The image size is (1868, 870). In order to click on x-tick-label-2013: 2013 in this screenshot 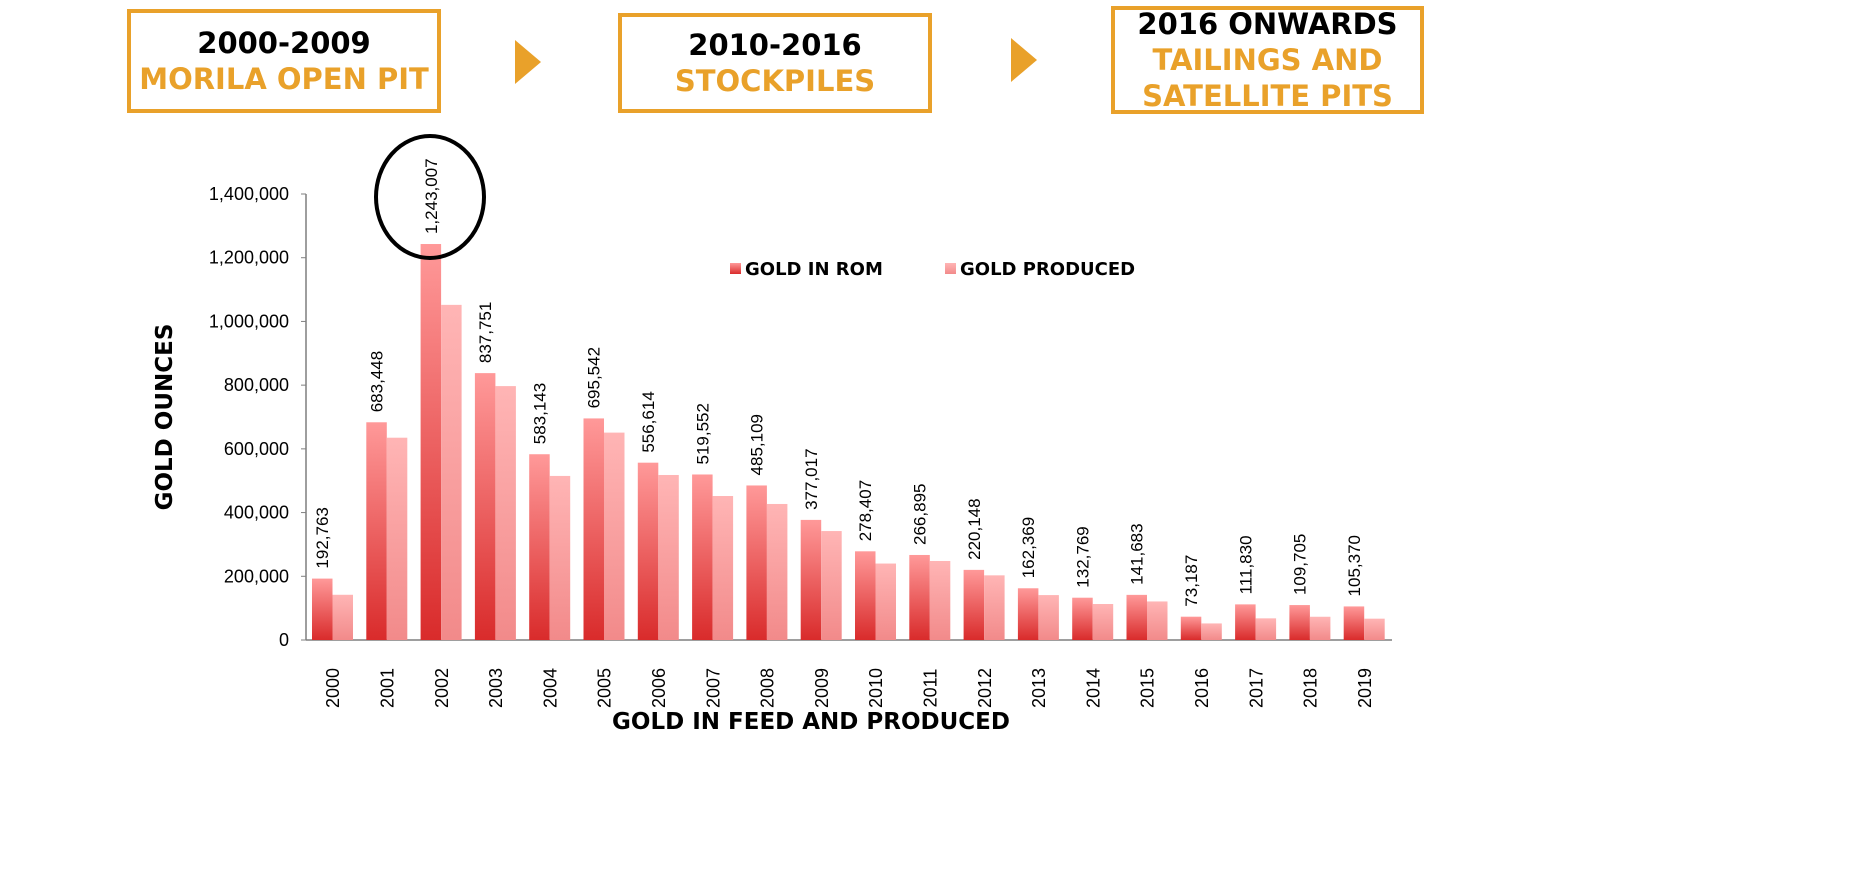, I will do `click(1039, 688)`.